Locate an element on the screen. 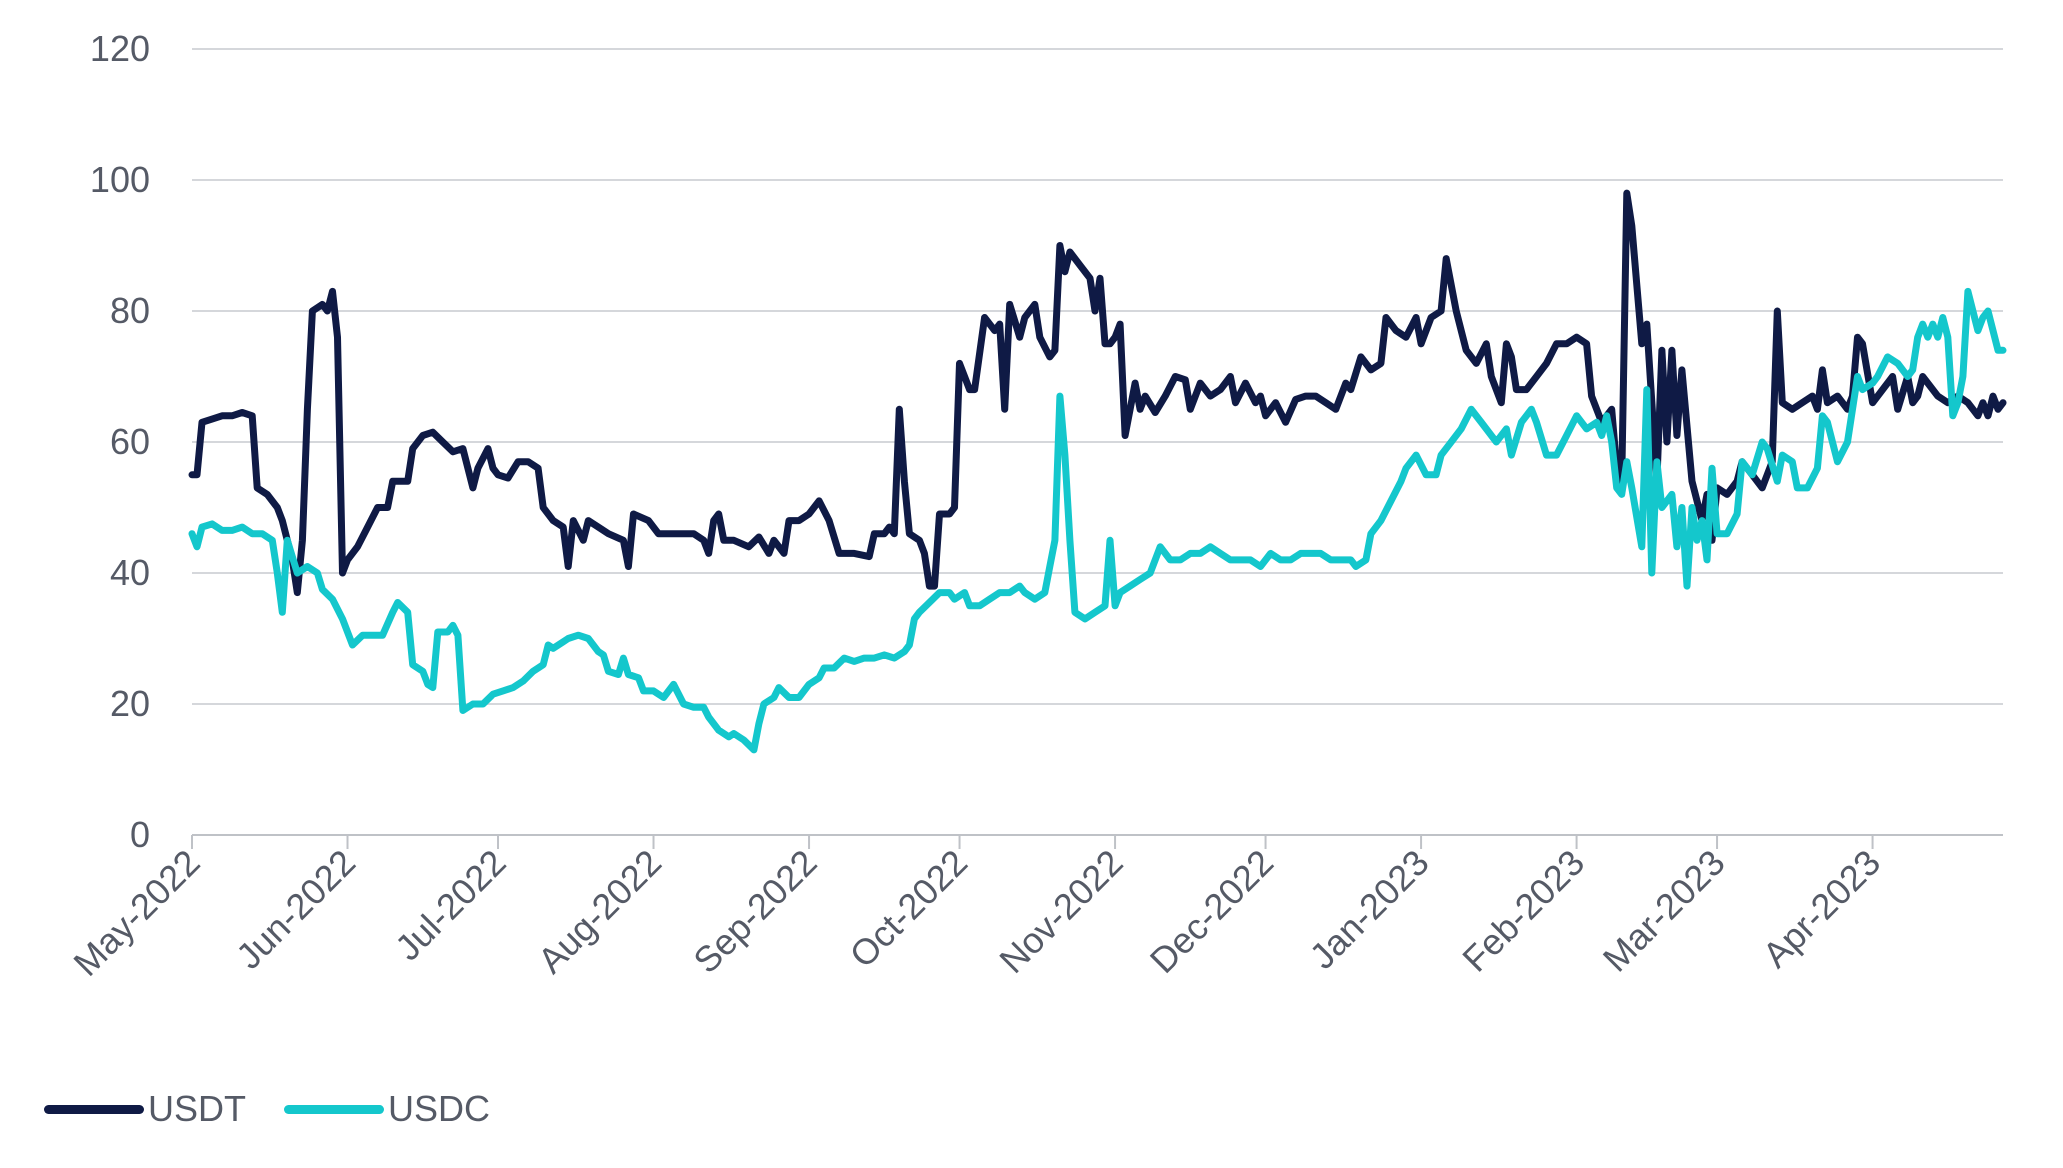 The image size is (2063, 1168). legend: USDT USDC is located at coordinates (286, 1109).